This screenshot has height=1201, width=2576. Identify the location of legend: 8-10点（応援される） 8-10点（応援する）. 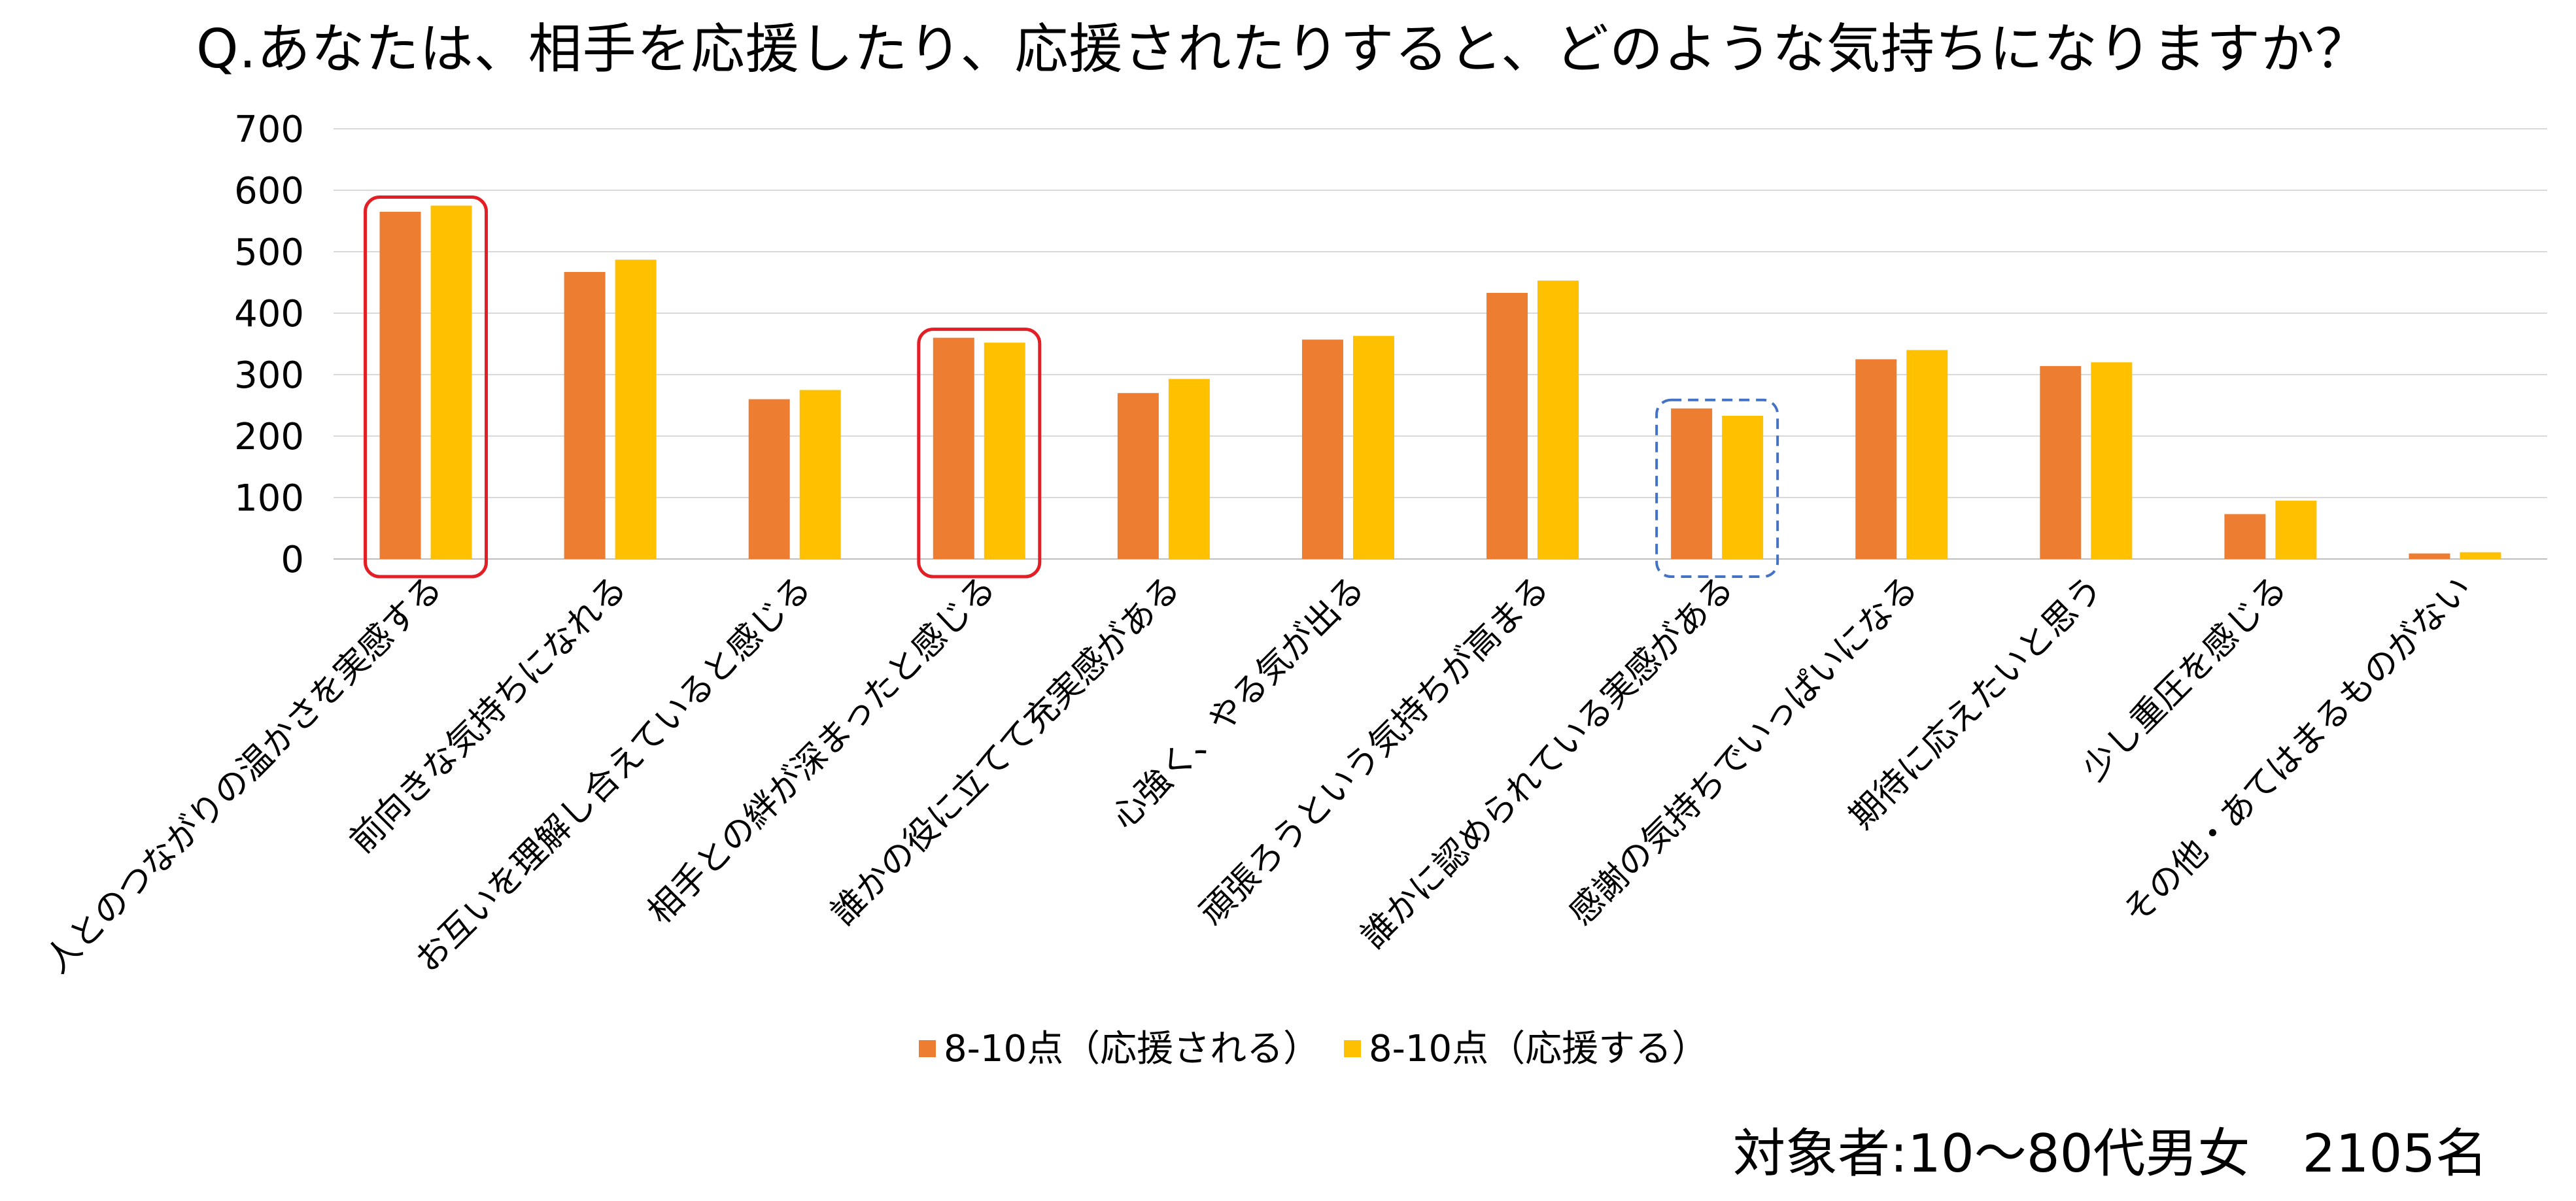
(1314, 1049).